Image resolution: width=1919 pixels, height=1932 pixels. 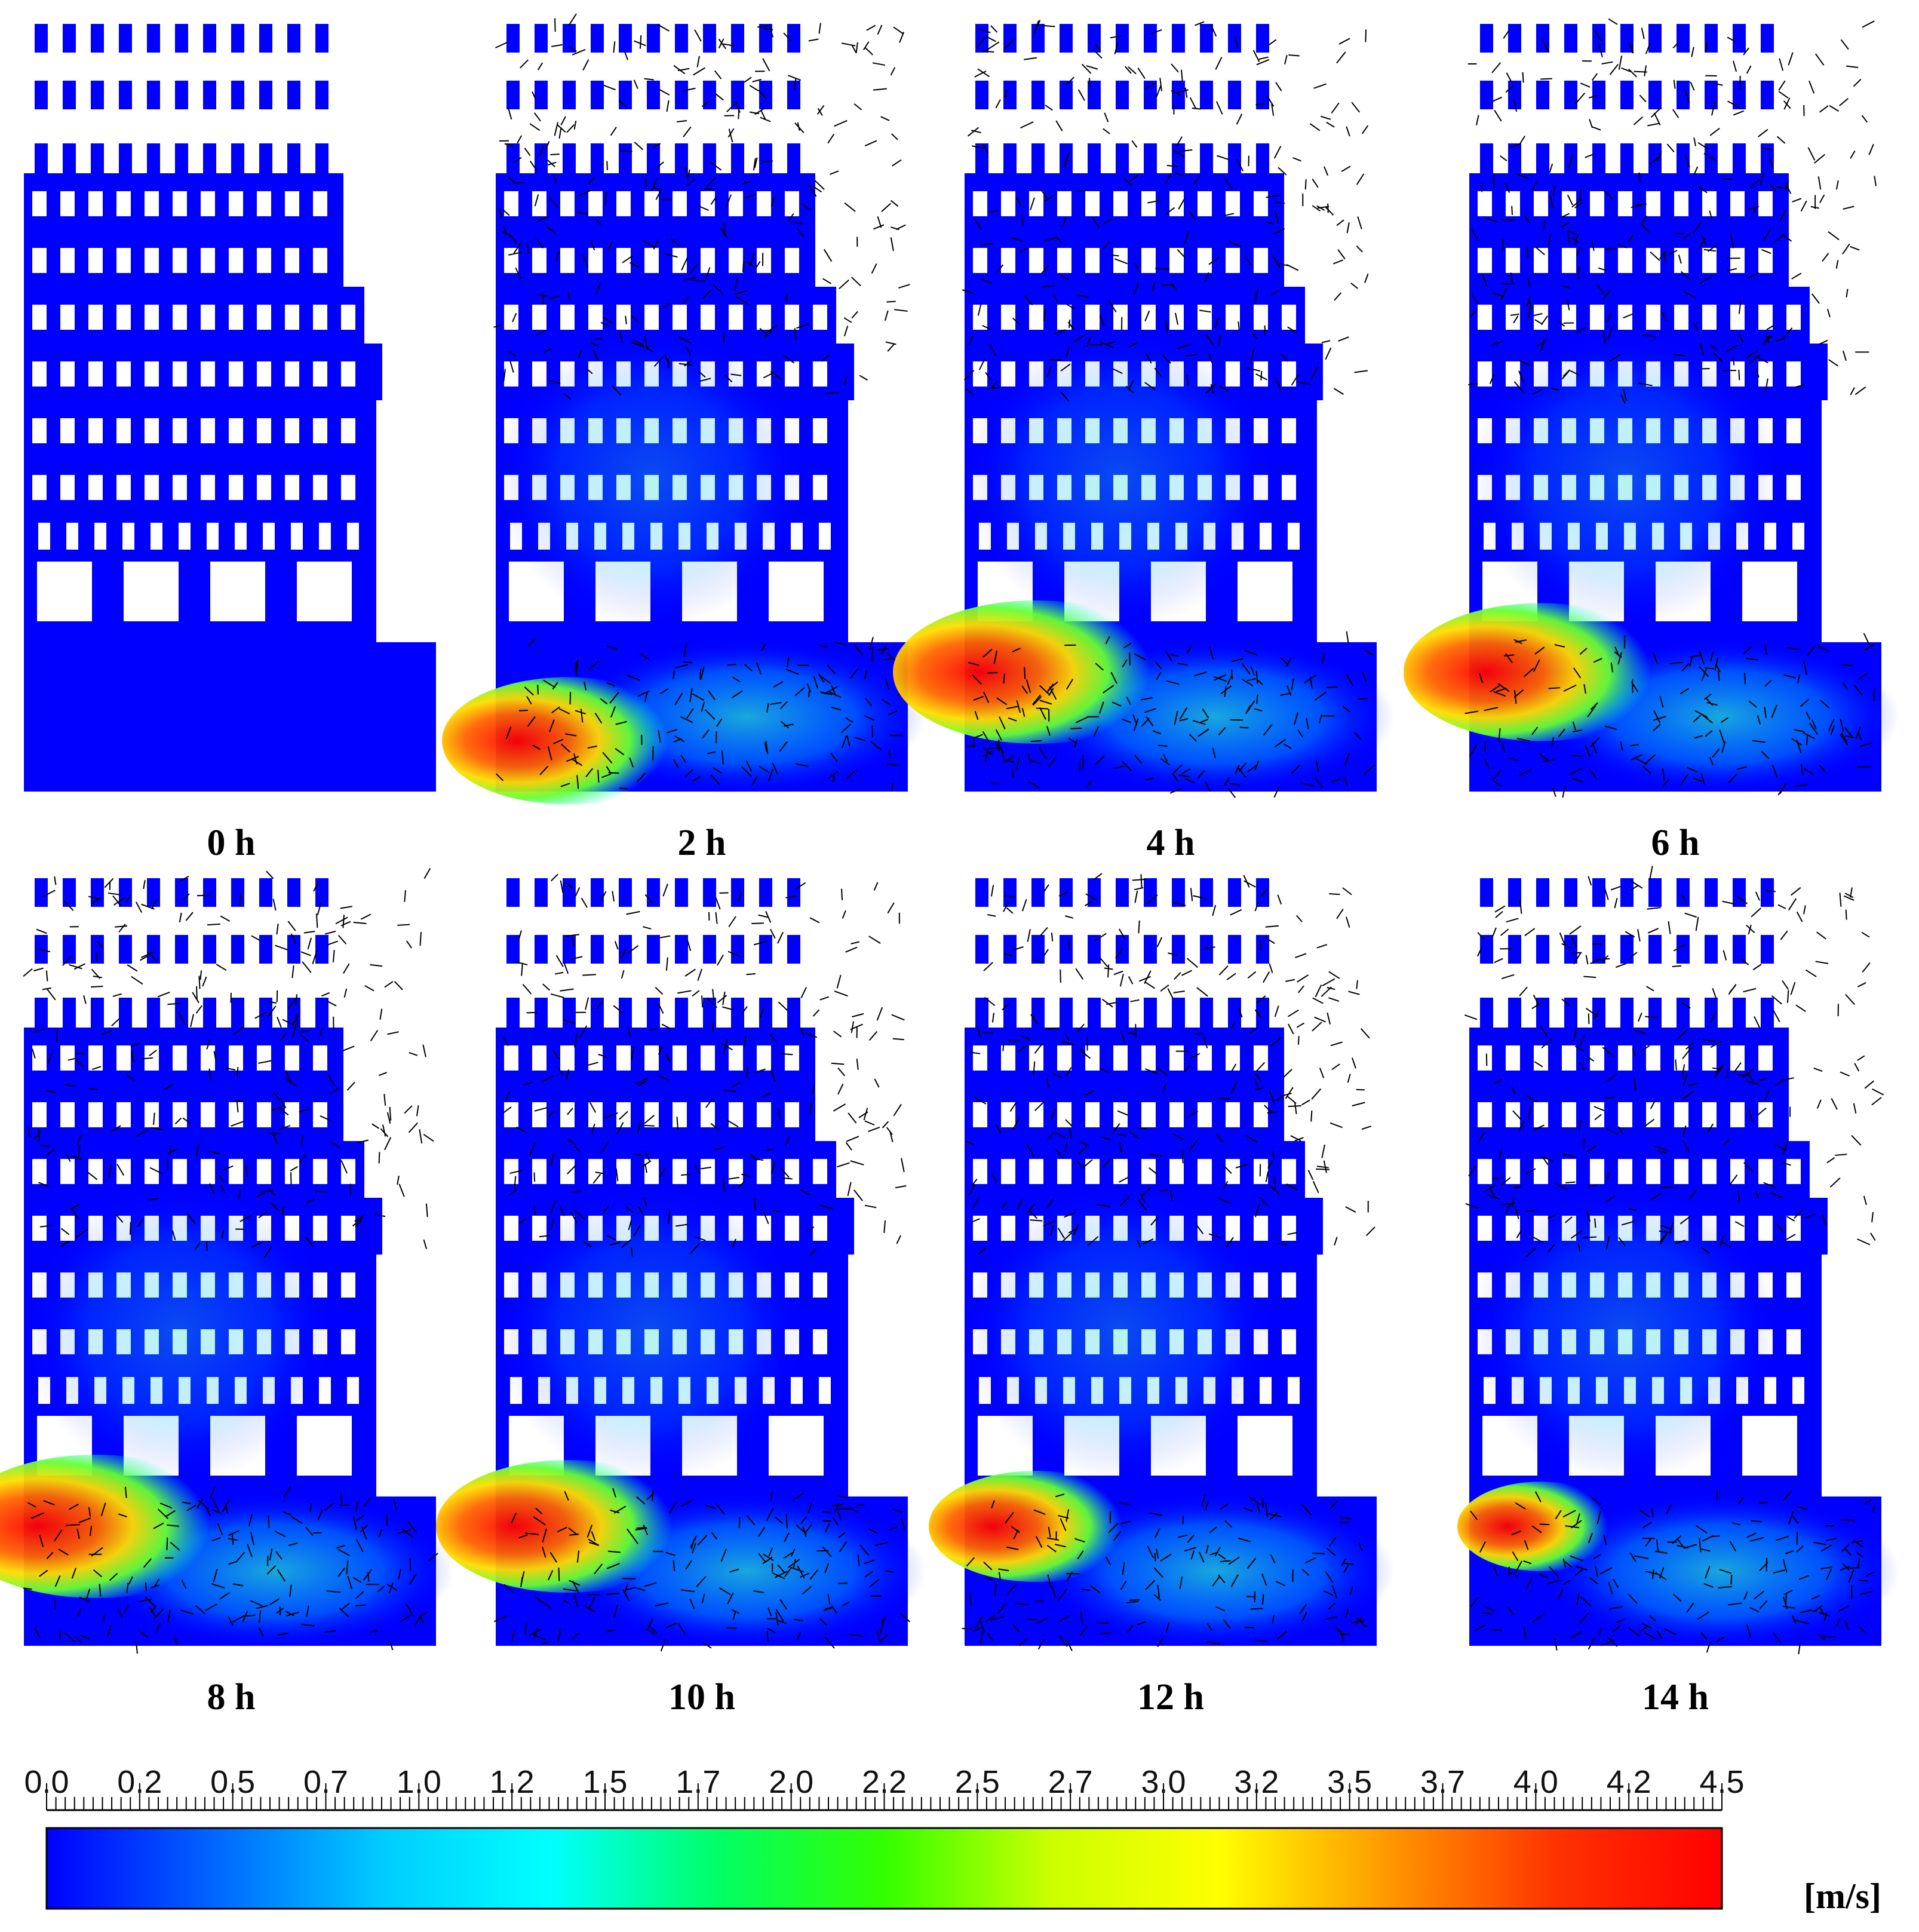 I want to click on panel-label: 4 h, so click(x=1170, y=843).